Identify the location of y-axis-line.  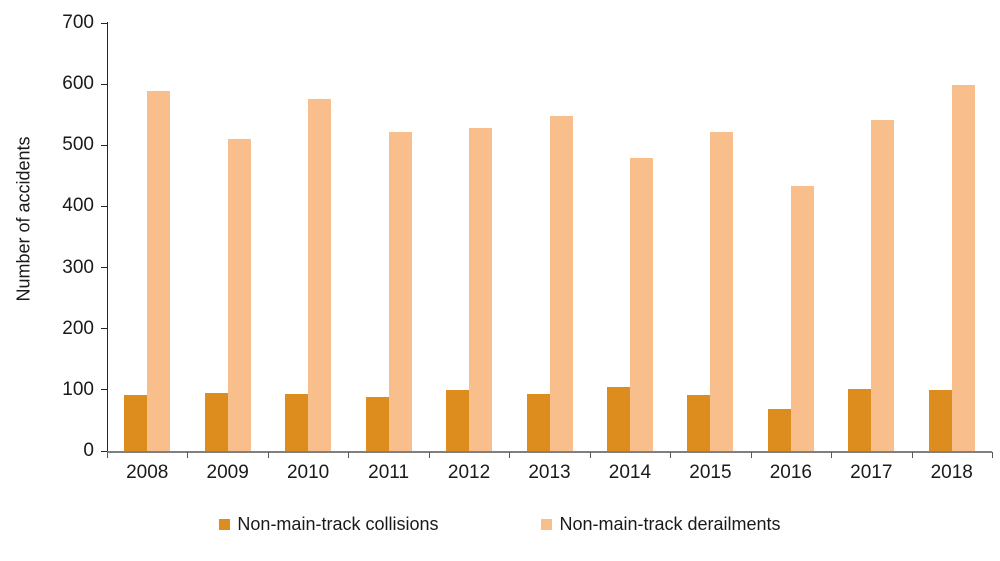
(107, 237).